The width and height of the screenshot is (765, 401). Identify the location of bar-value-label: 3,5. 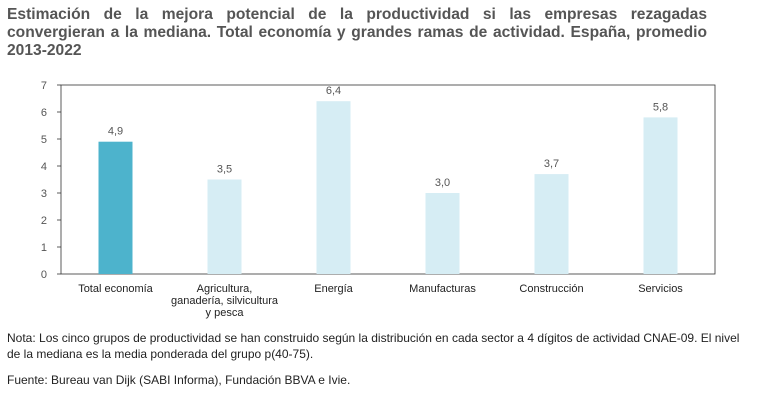
(224, 170).